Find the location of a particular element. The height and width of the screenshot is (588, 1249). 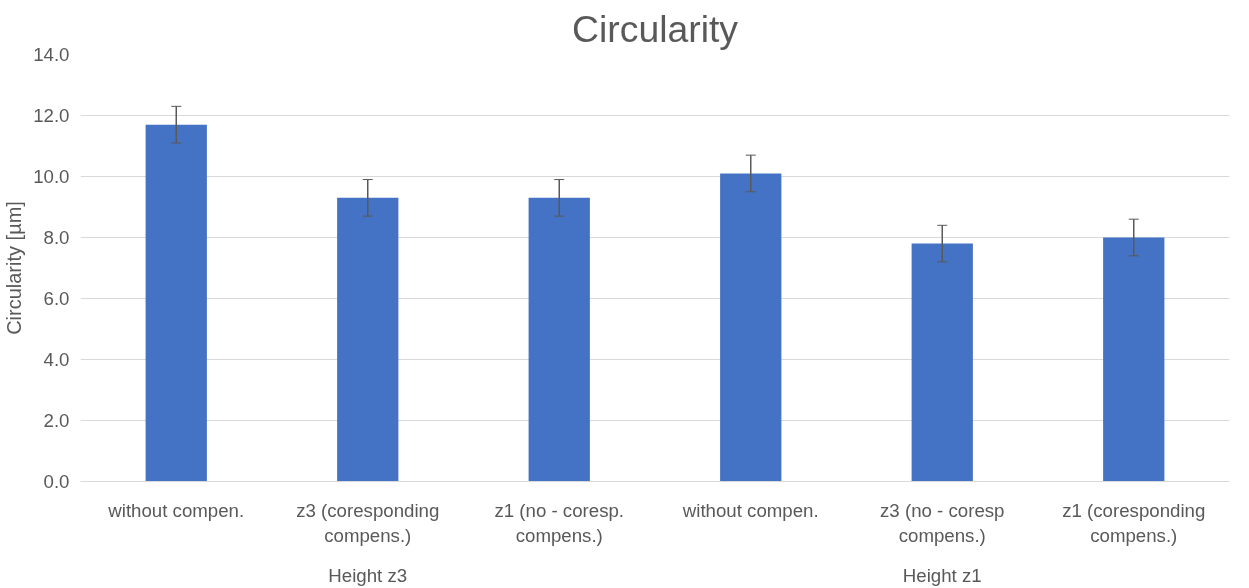

x-tick-label: z1 (coresponding compens.) is located at coordinates (1134, 522).